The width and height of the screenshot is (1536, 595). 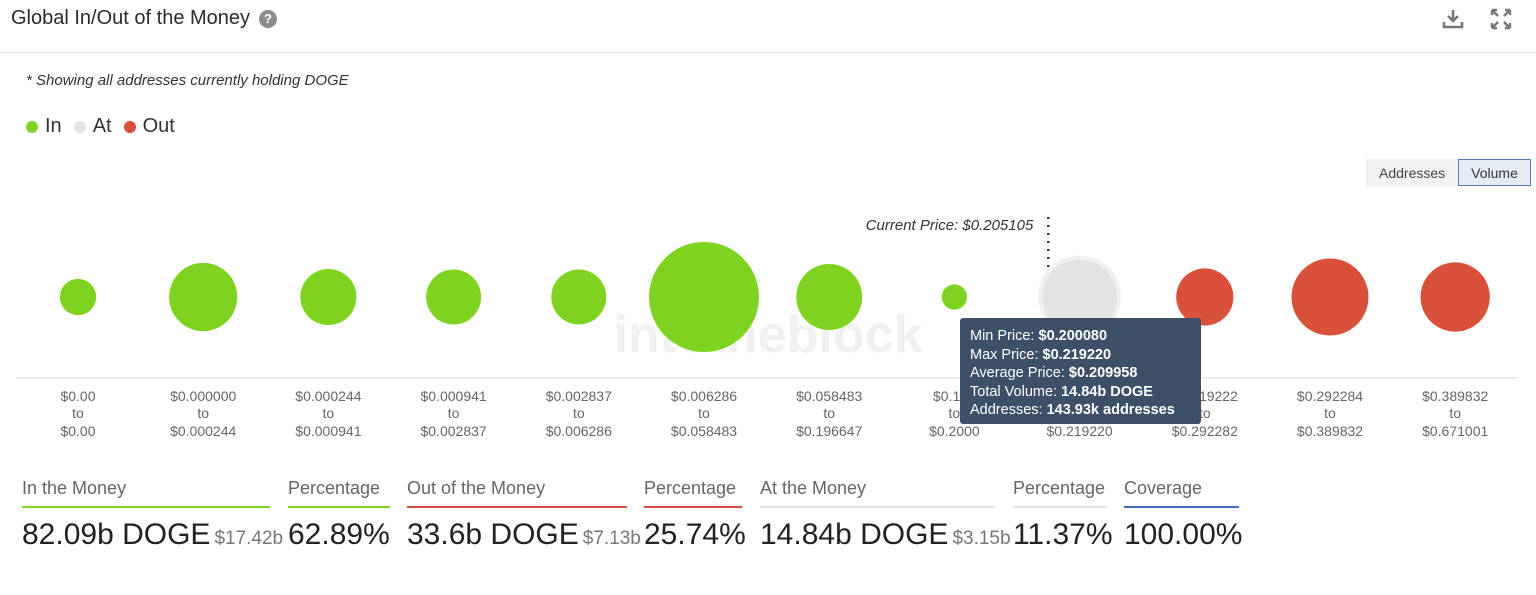 What do you see at coordinates (1183, 515) in the screenshot?
I see `stat-coverage: Coverage 100.00%` at bounding box center [1183, 515].